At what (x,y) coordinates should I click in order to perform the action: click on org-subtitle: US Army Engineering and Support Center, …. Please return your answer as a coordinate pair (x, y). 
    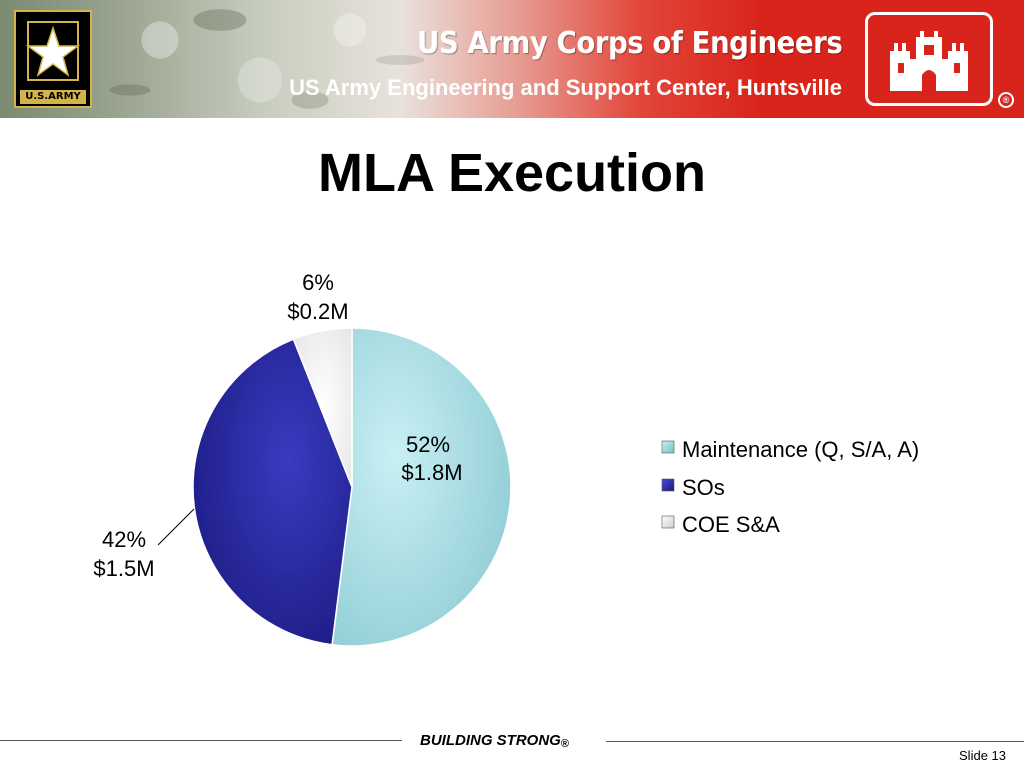
    Looking at the image, I should click on (565, 87).